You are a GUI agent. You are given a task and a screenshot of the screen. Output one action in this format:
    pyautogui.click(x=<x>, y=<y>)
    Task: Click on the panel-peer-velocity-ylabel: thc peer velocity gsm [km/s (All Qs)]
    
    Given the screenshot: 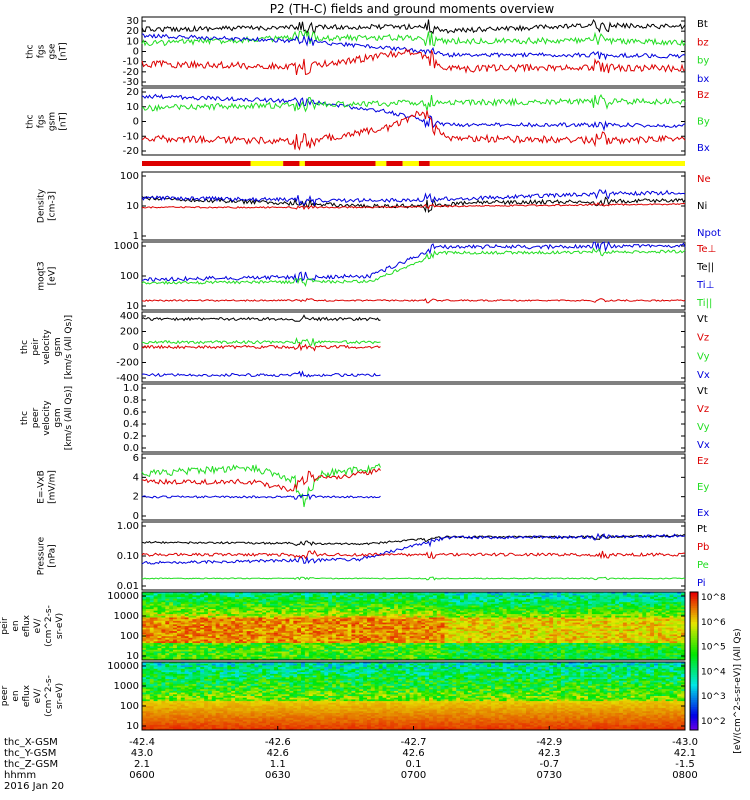 What is the action you would take?
    pyautogui.click(x=47, y=418)
    